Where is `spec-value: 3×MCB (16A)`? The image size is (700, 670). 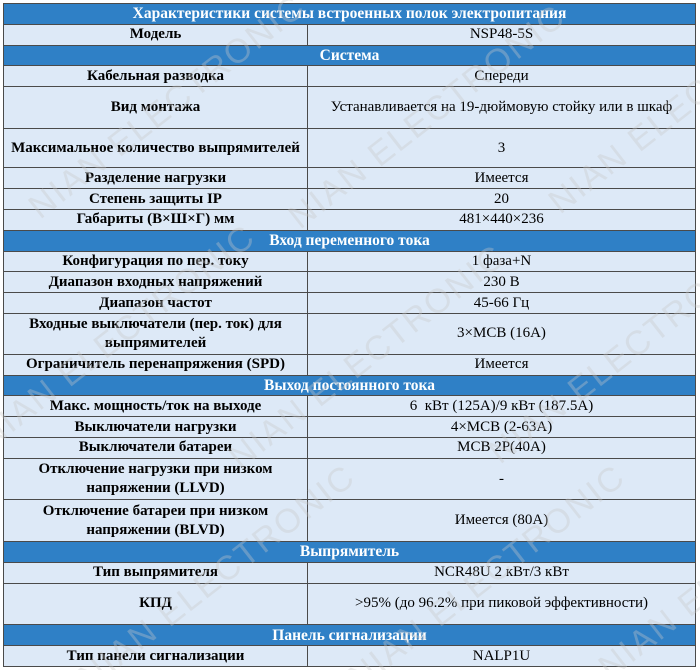 spec-value: 3×MCB (16A) is located at coordinates (501, 334).